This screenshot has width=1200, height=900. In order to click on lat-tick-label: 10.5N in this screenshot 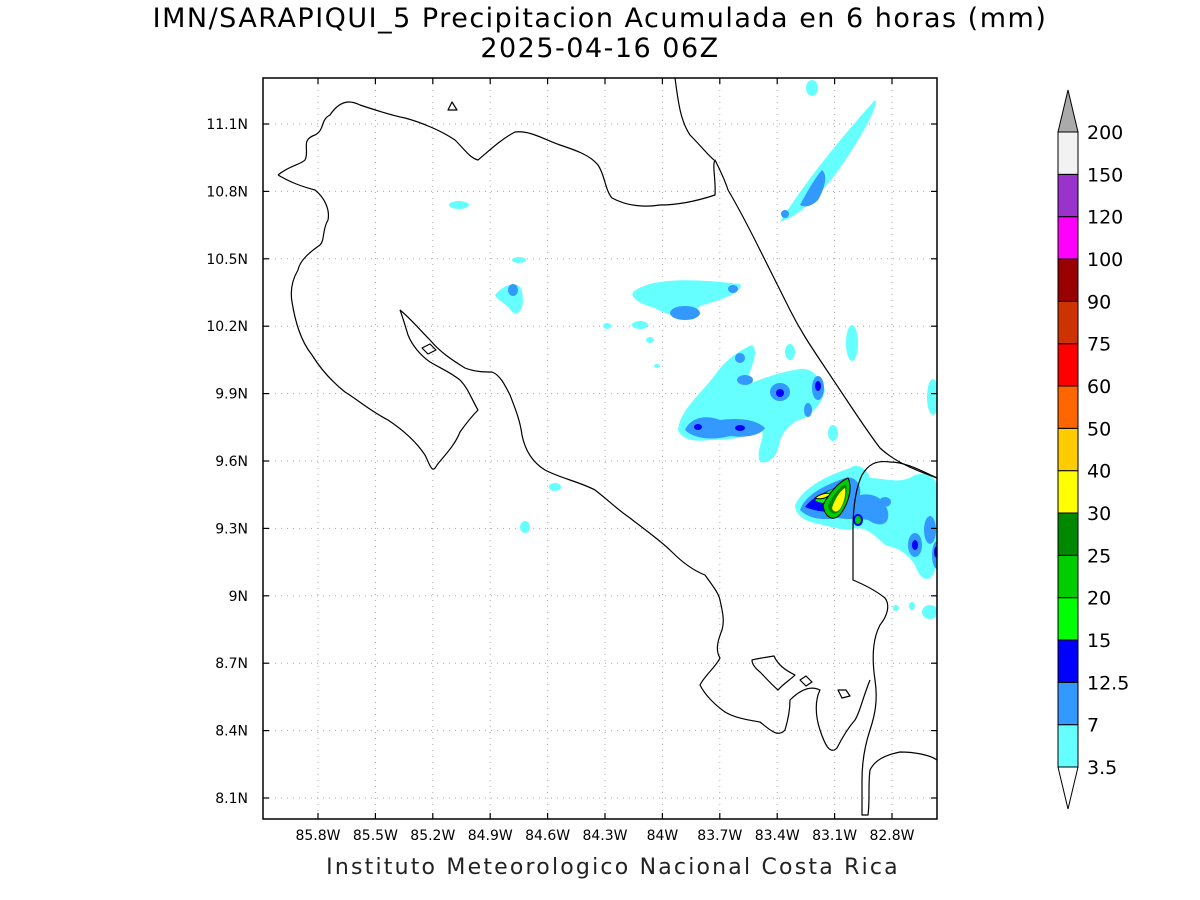, I will do `click(227, 260)`.